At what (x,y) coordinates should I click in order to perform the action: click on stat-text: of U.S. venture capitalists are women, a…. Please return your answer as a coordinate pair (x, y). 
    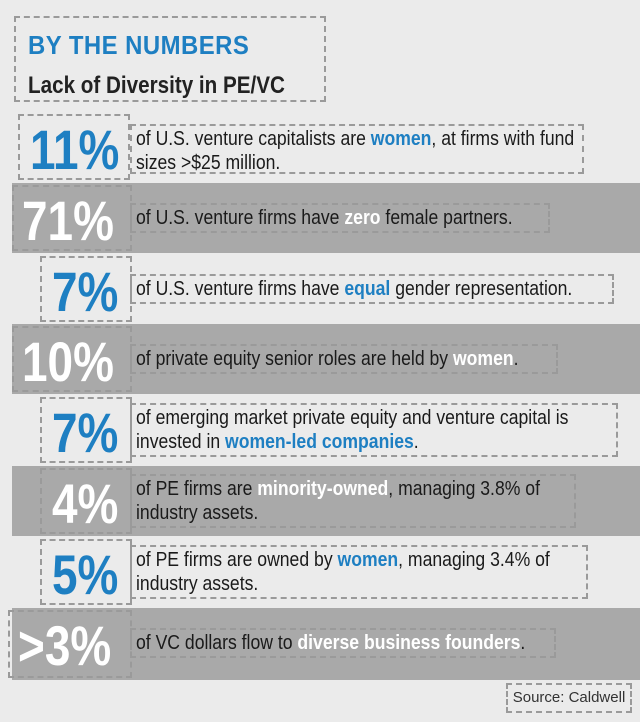
    Looking at the image, I should click on (355, 151).